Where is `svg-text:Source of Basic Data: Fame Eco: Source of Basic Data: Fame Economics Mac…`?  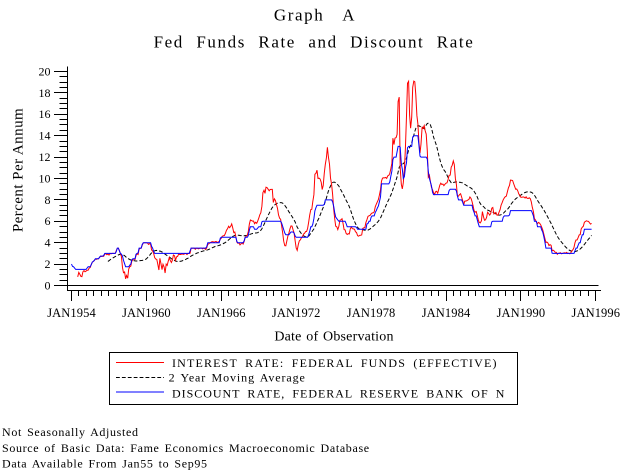 svg-text:Source of Basic Data: Fame Eco: Source of Basic Data: Fame Economics Mac… is located at coordinates (186, 448).